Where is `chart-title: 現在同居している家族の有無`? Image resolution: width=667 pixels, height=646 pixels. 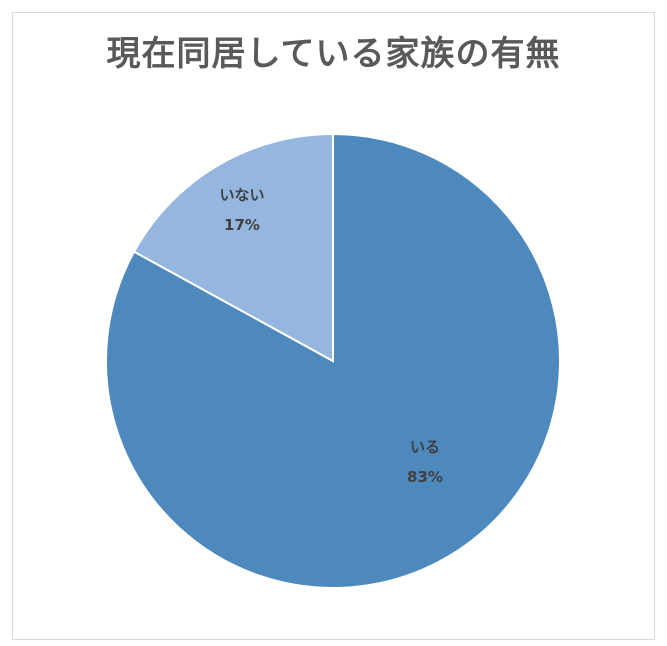
chart-title: 現在同居している家族の有無 is located at coordinates (333, 54).